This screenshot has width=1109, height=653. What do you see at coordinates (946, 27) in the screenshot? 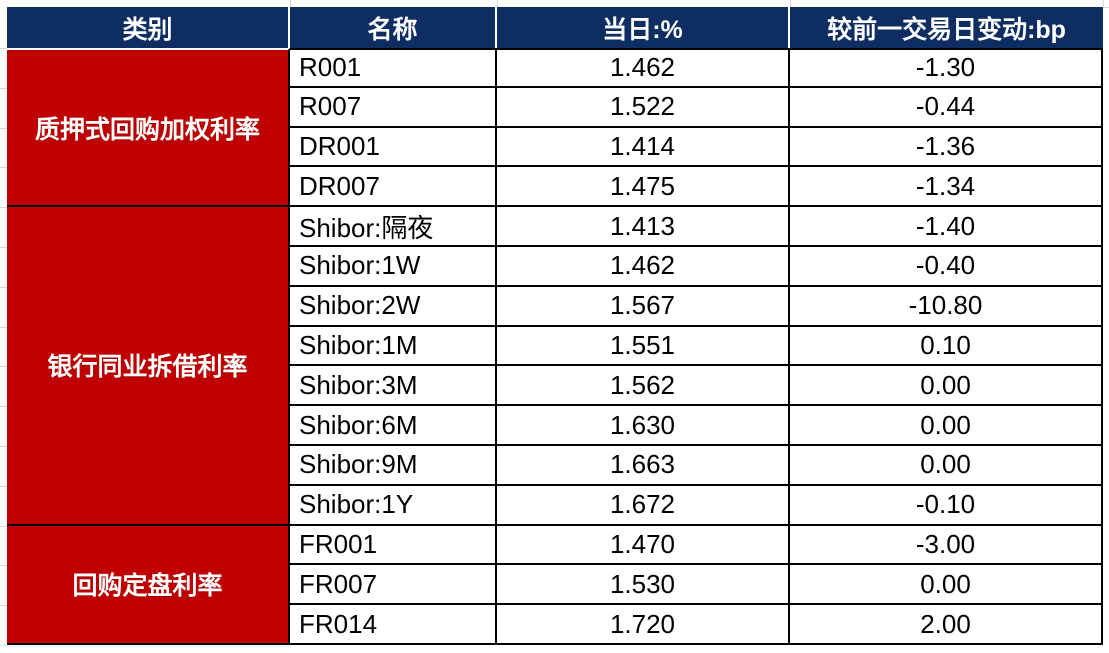
I see `header-cell-change: 较前一交易日变动:bp` at bounding box center [946, 27].